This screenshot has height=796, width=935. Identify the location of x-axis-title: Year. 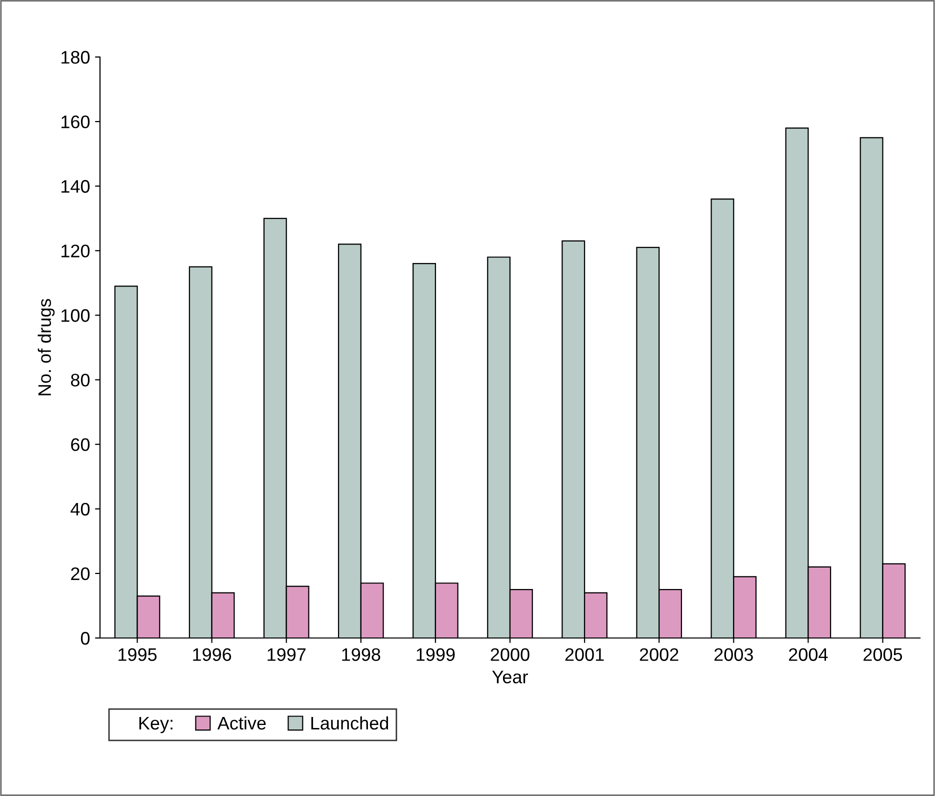
(510, 677).